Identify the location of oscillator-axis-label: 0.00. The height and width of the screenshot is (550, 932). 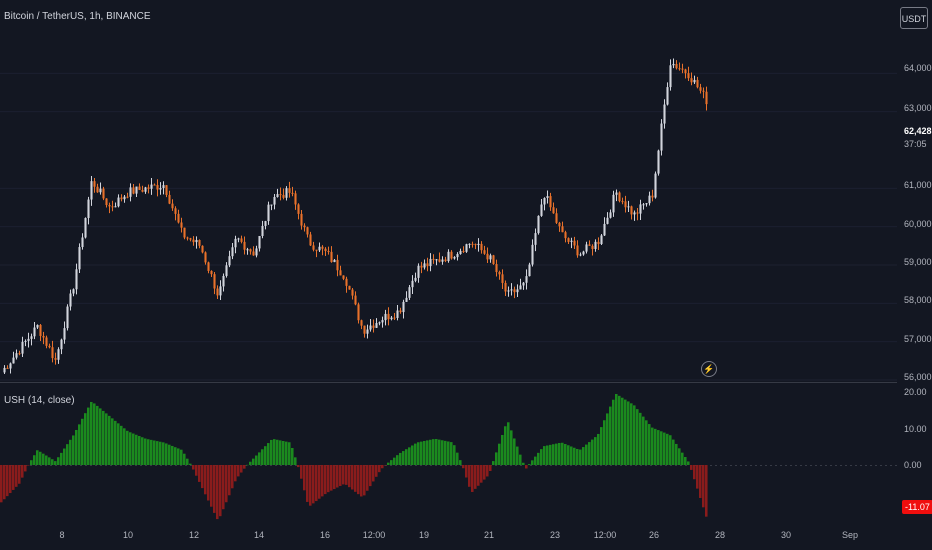
(913, 465).